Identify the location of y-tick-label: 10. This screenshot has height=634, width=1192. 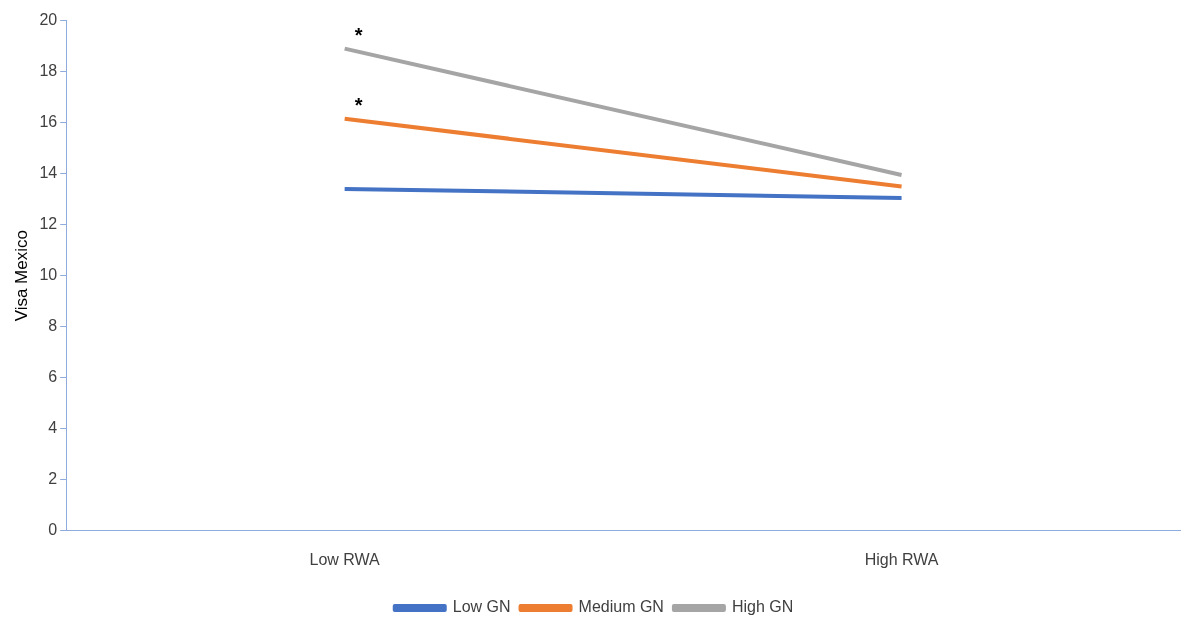
(48, 275).